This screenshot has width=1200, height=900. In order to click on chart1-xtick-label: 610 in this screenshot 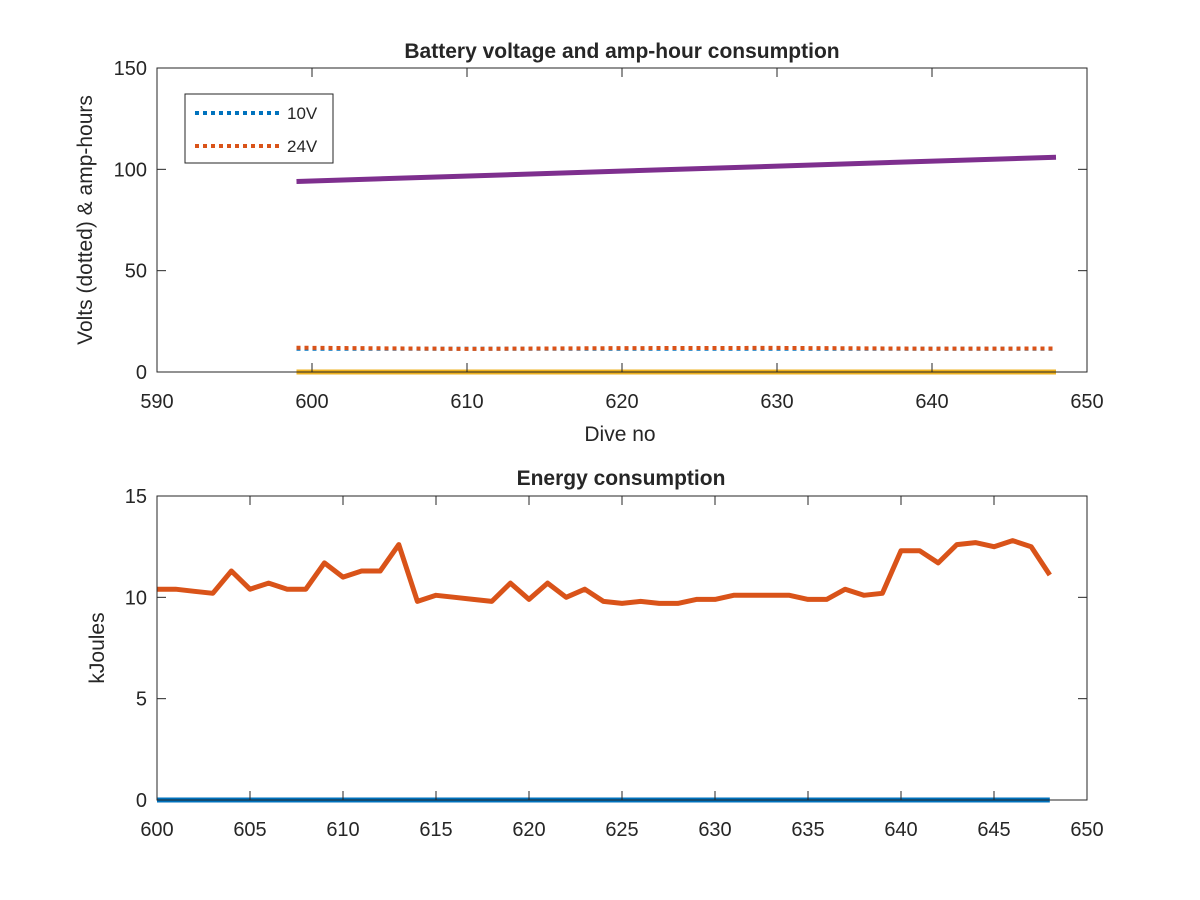, I will do `click(342, 830)`.